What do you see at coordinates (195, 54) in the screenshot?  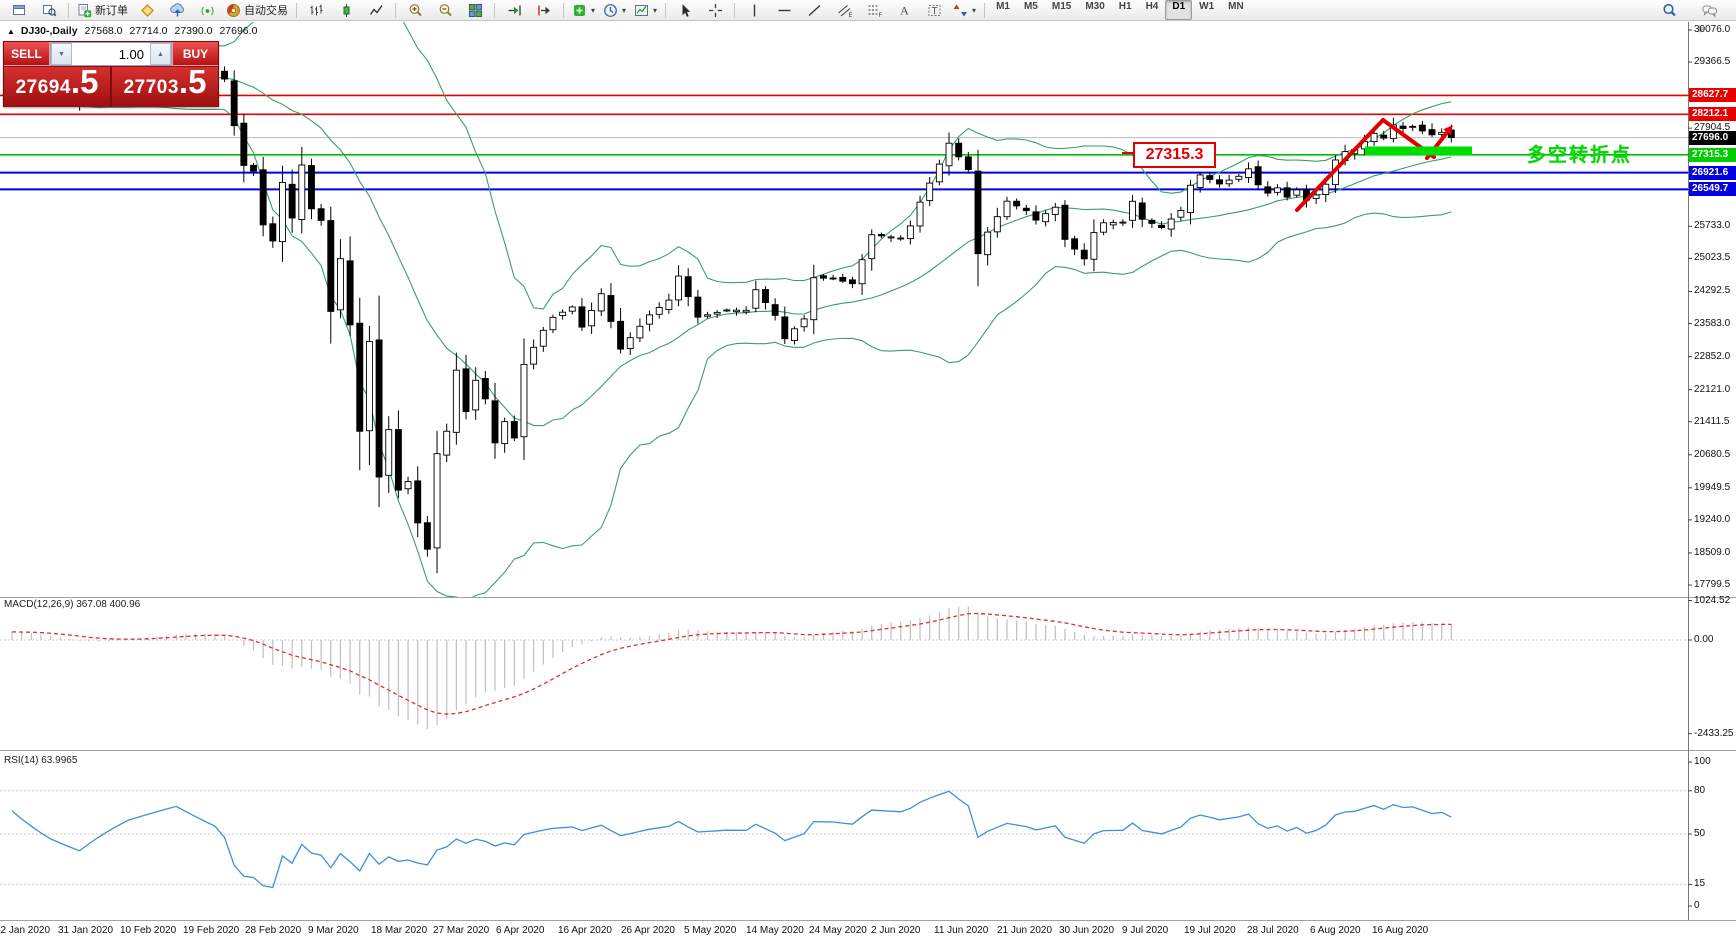 I see `buy-button: BUY` at bounding box center [195, 54].